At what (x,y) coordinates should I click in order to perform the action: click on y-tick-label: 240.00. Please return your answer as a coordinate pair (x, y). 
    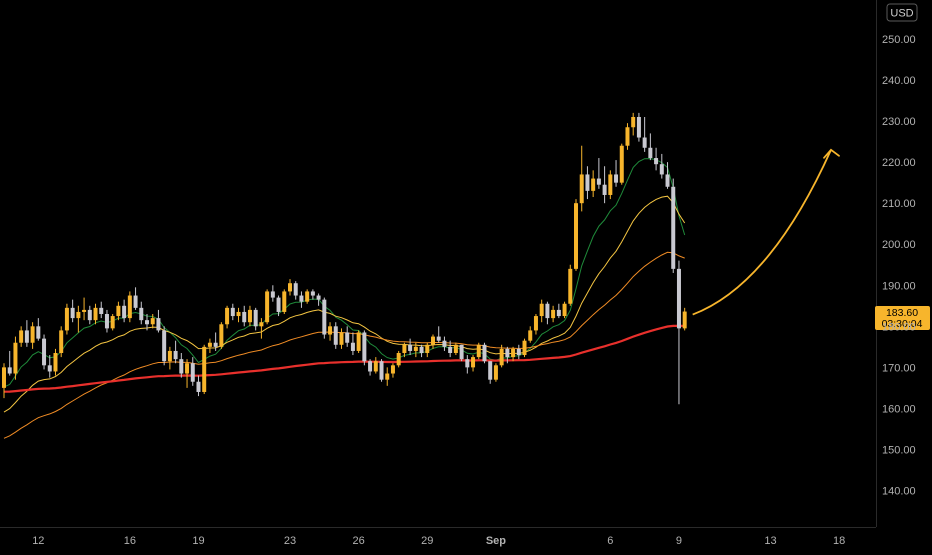
    Looking at the image, I should click on (899, 81).